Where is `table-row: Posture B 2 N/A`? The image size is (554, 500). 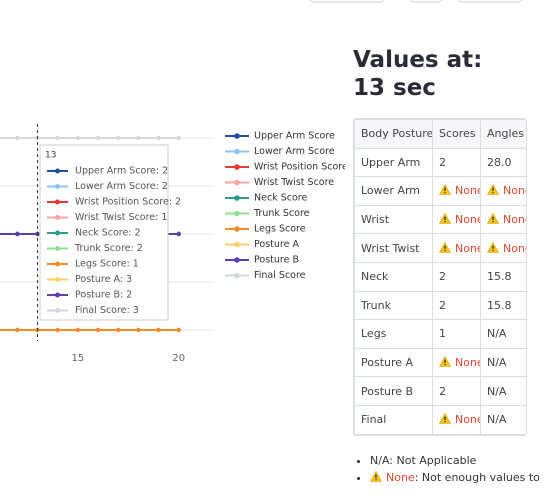 table-row: Posture B 2 N/A is located at coordinates (440, 391).